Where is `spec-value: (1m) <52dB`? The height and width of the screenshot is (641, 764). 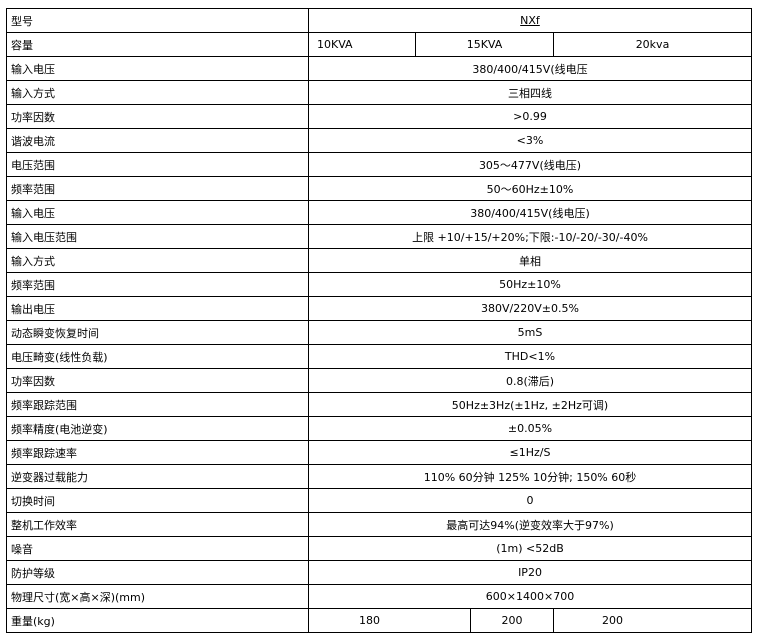 spec-value: (1m) <52dB is located at coordinates (530, 548).